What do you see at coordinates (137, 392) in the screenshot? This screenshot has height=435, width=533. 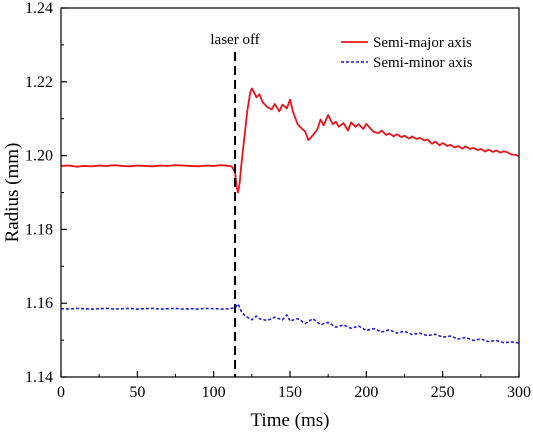 I see `x-tick-label: 50` at bounding box center [137, 392].